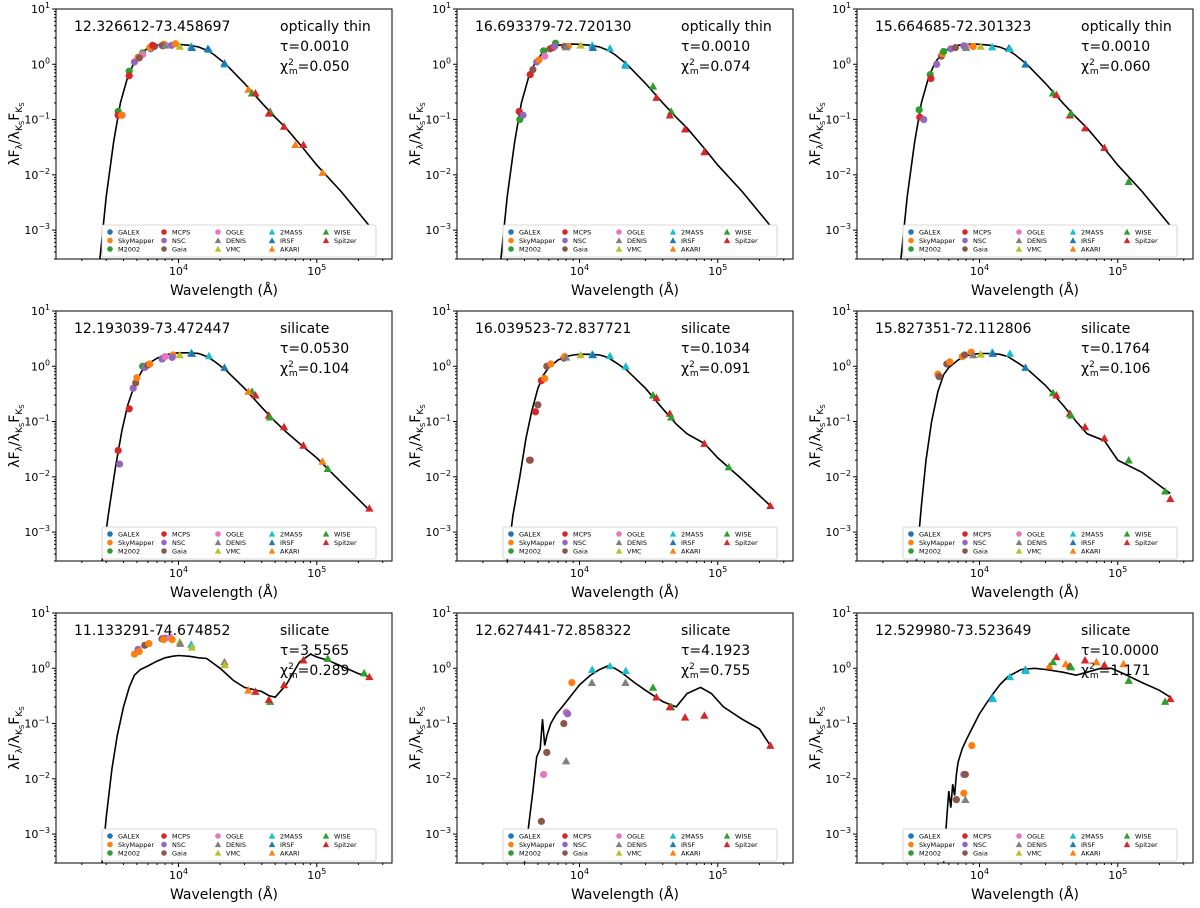  Describe the element at coordinates (580, 241) in the screenshot. I see `legend-label-nsc: NSC` at that location.